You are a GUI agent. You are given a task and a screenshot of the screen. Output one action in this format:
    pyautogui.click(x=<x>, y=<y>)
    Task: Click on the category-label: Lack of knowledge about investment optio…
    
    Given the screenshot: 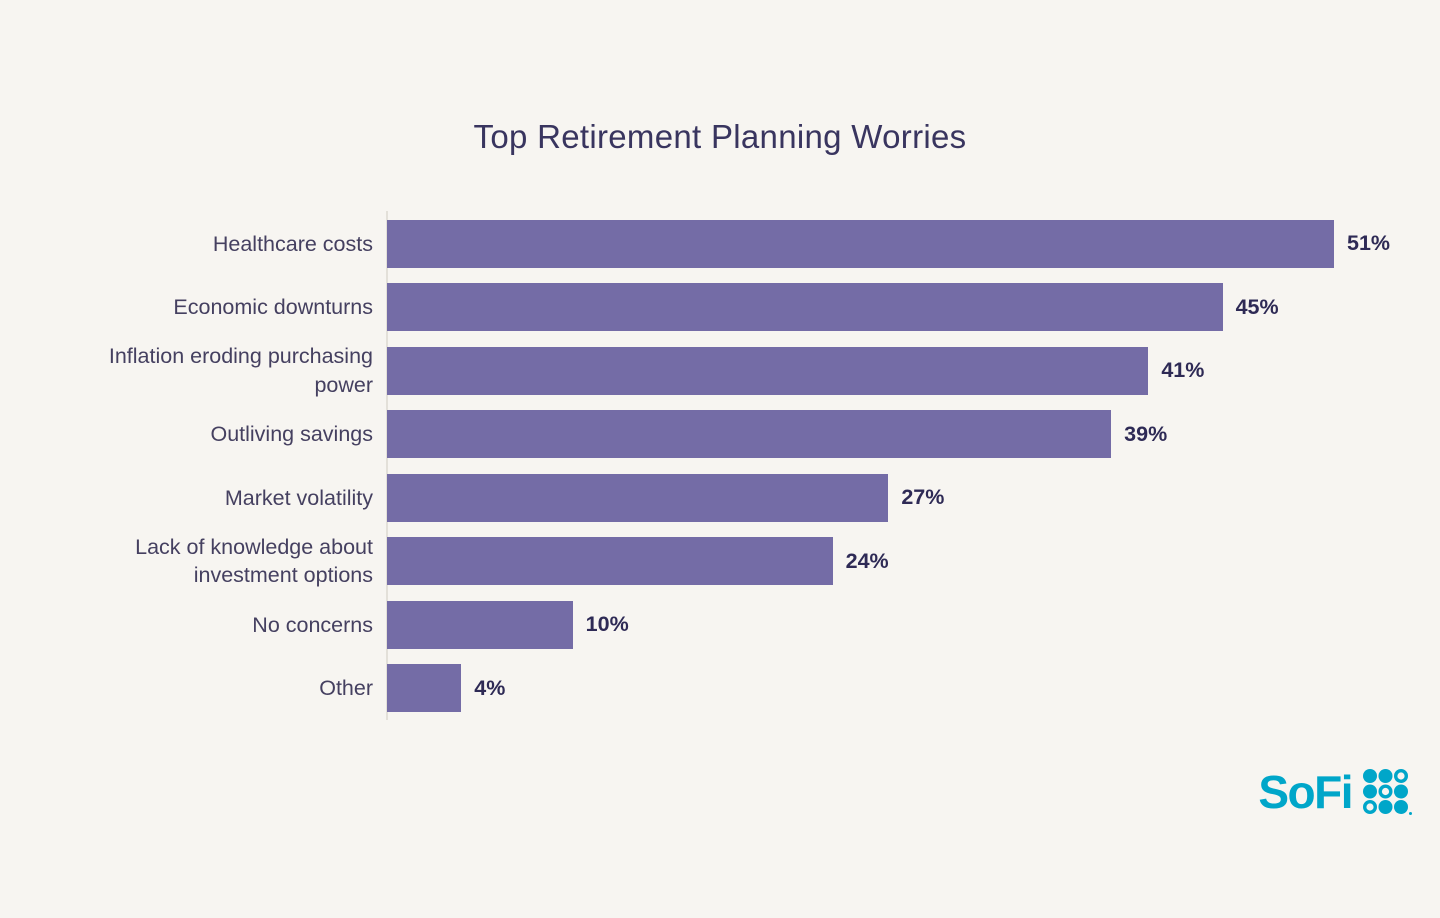 What is the action you would take?
    pyautogui.click(x=254, y=561)
    